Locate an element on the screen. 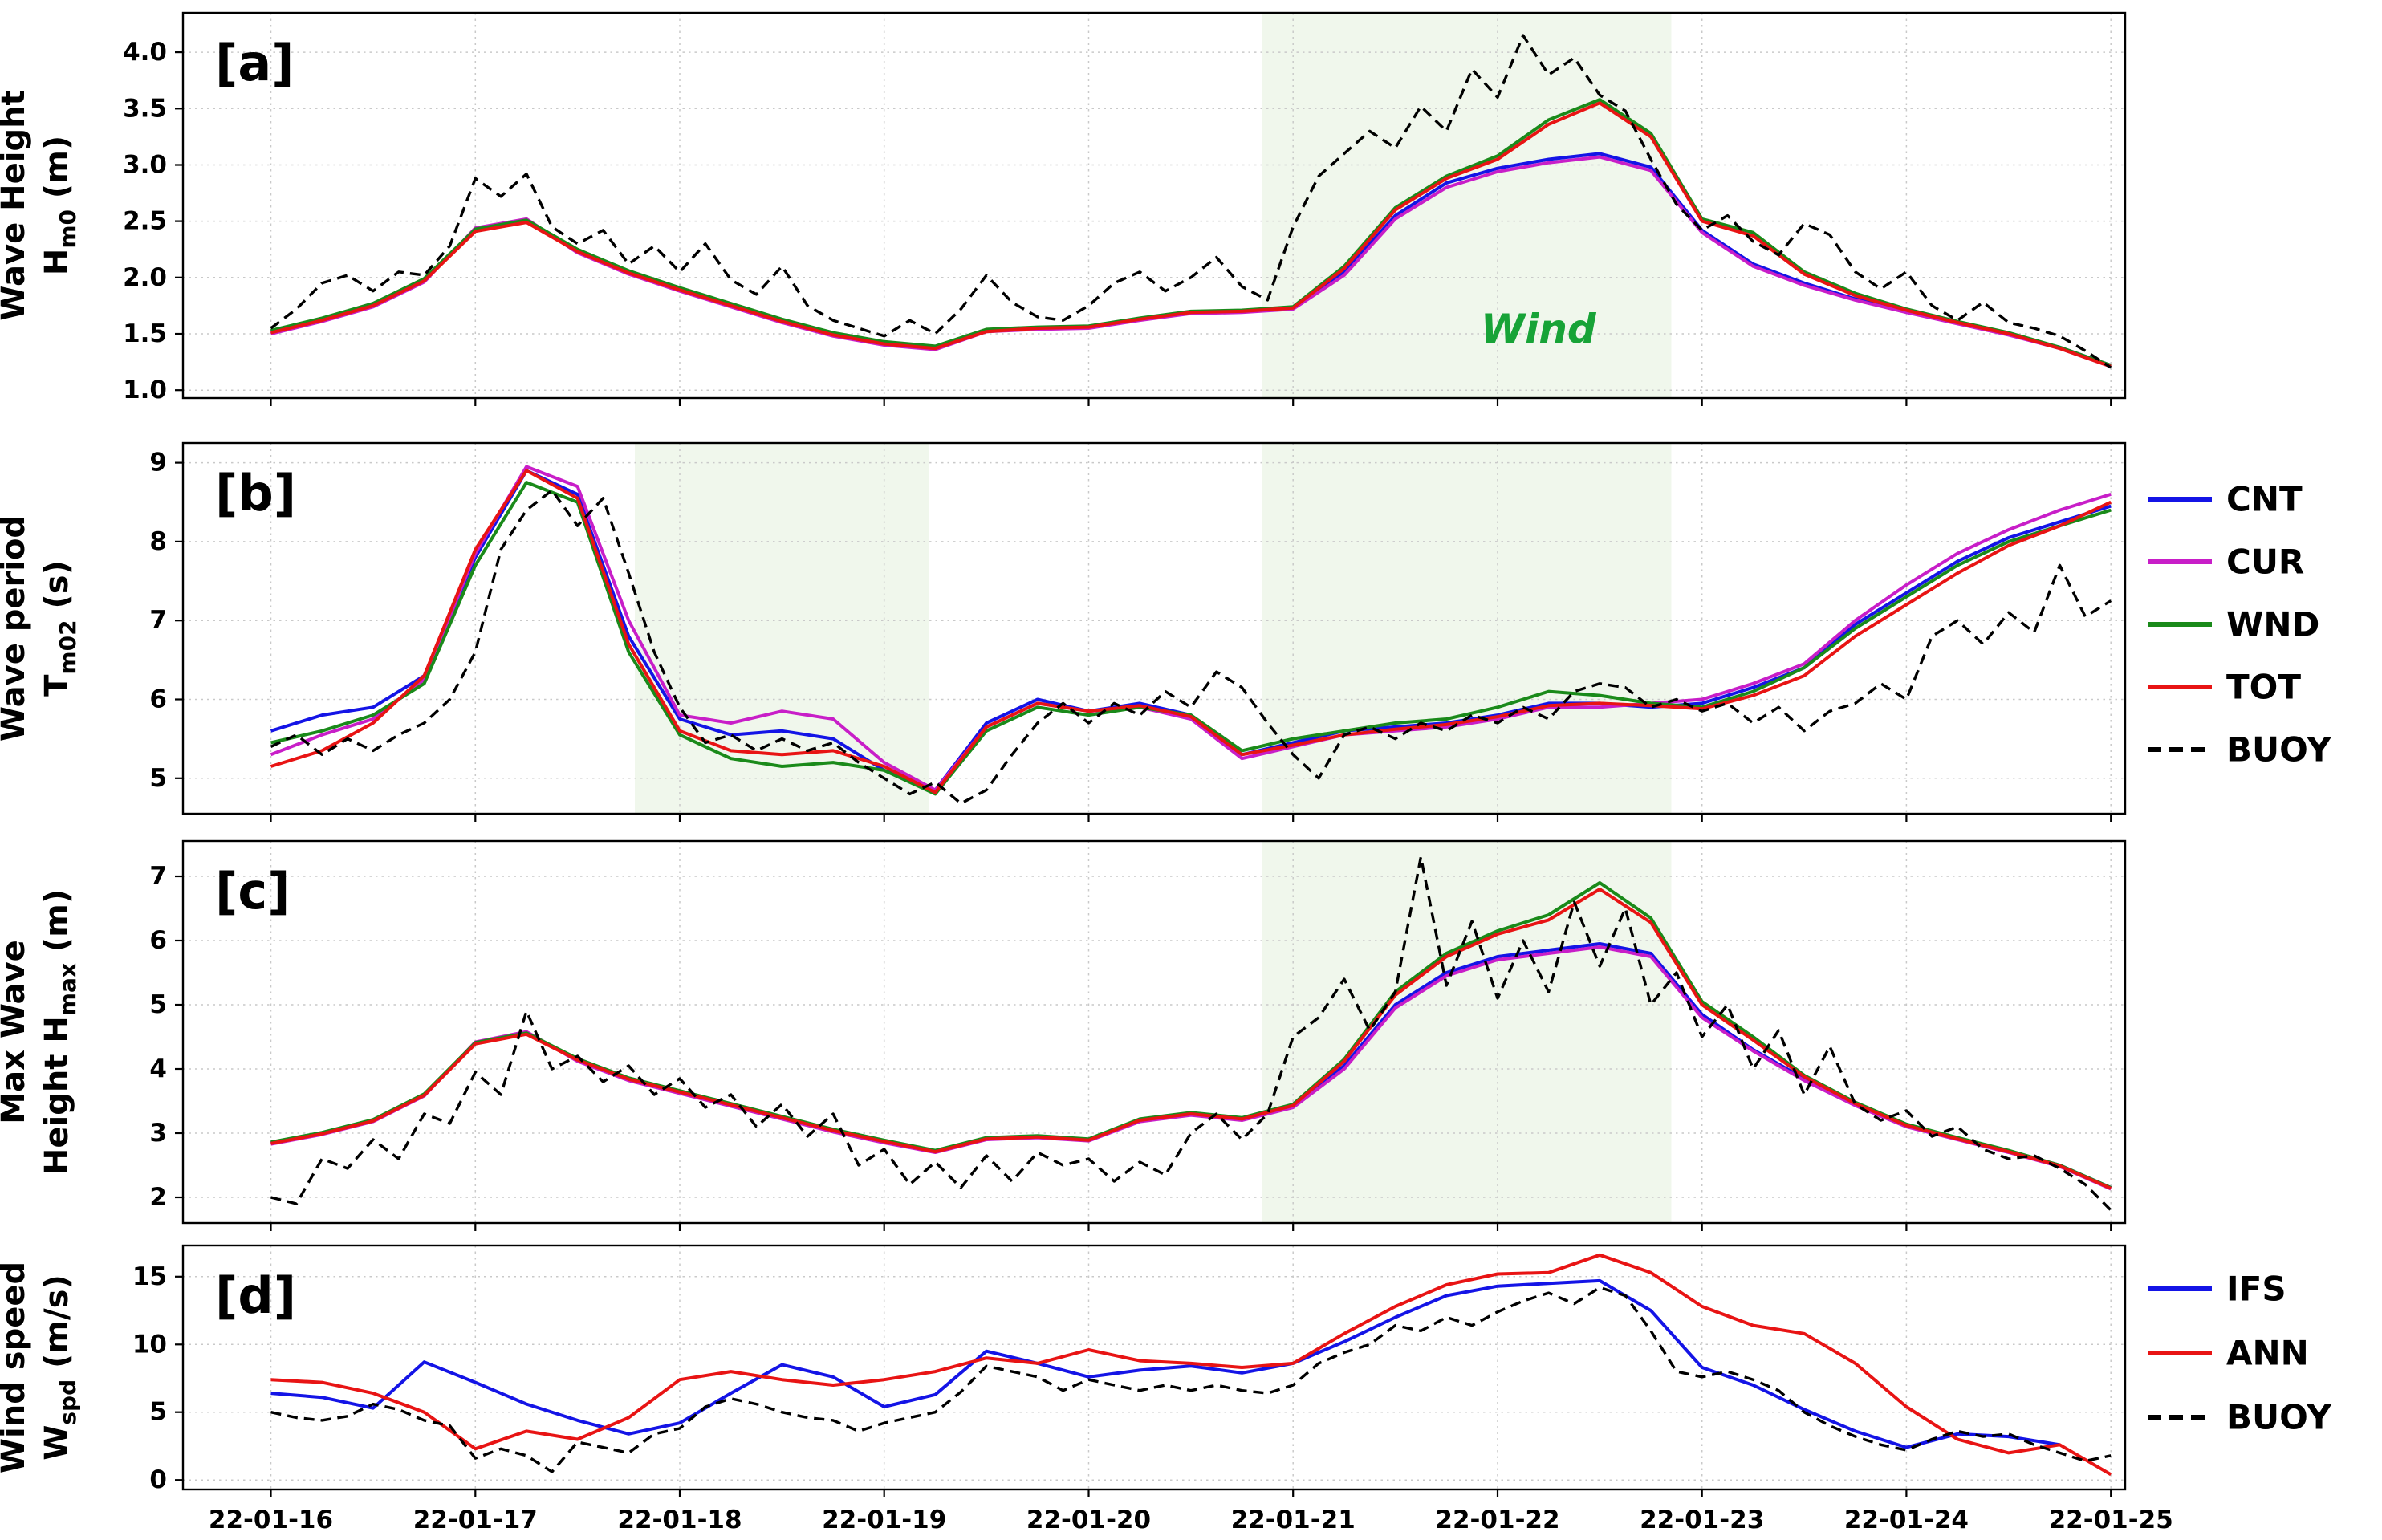 The width and height of the screenshot is (2382, 1540). series-tot is located at coordinates (1191, 235).